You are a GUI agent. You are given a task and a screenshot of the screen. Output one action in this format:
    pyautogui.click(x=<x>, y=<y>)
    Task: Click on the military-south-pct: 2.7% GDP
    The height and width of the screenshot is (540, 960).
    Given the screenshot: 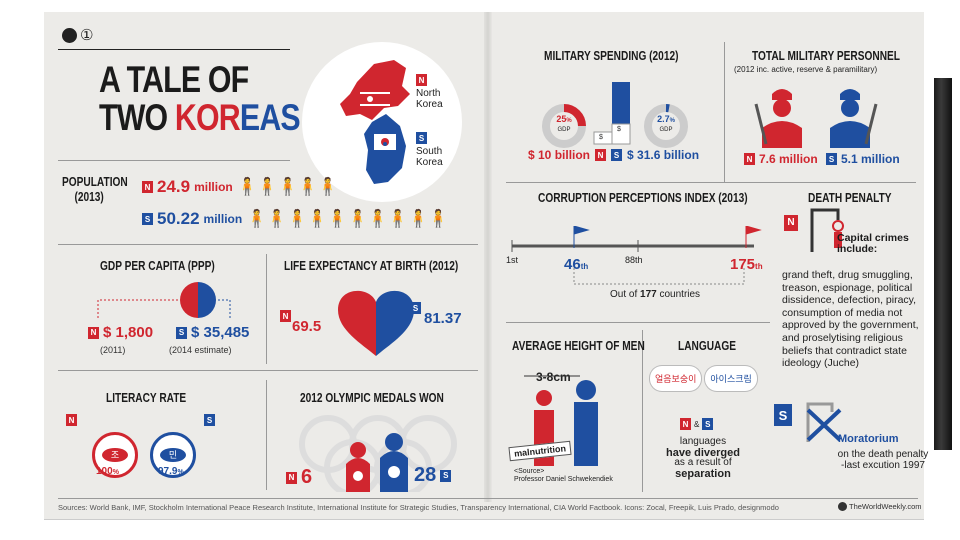 What is the action you would take?
    pyautogui.click(x=666, y=124)
    